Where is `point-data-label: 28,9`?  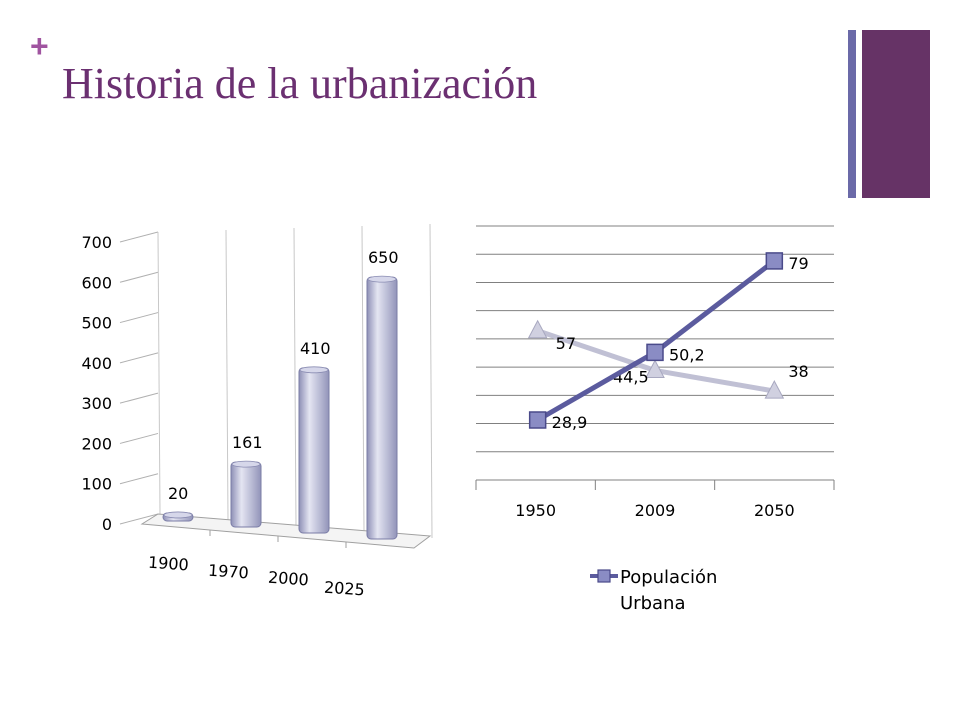
point-data-label: 28,9 is located at coordinates (570, 422).